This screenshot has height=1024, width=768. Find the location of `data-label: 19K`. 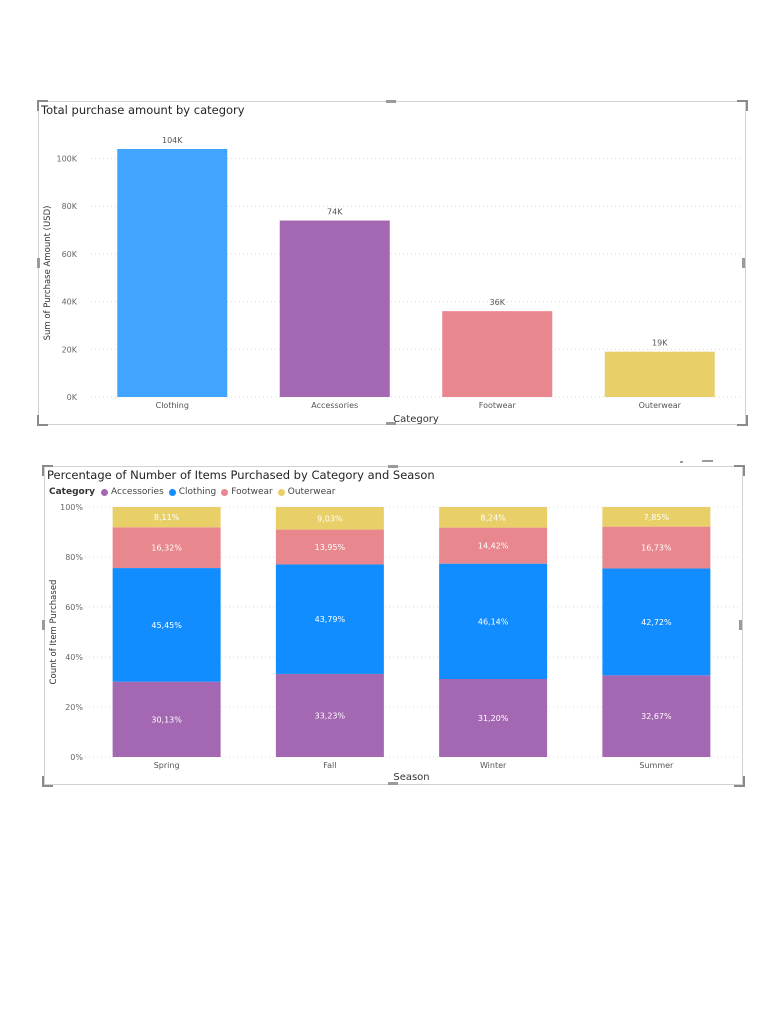

data-label: 19K is located at coordinates (660, 343).